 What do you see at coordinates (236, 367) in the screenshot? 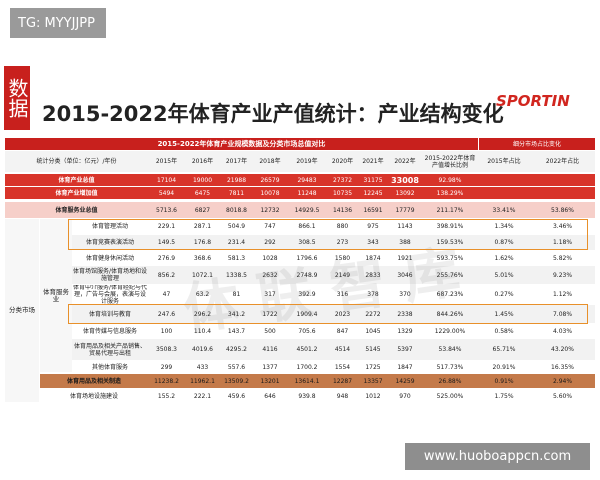
I see `table-cell: 557.6` at bounding box center [236, 367].